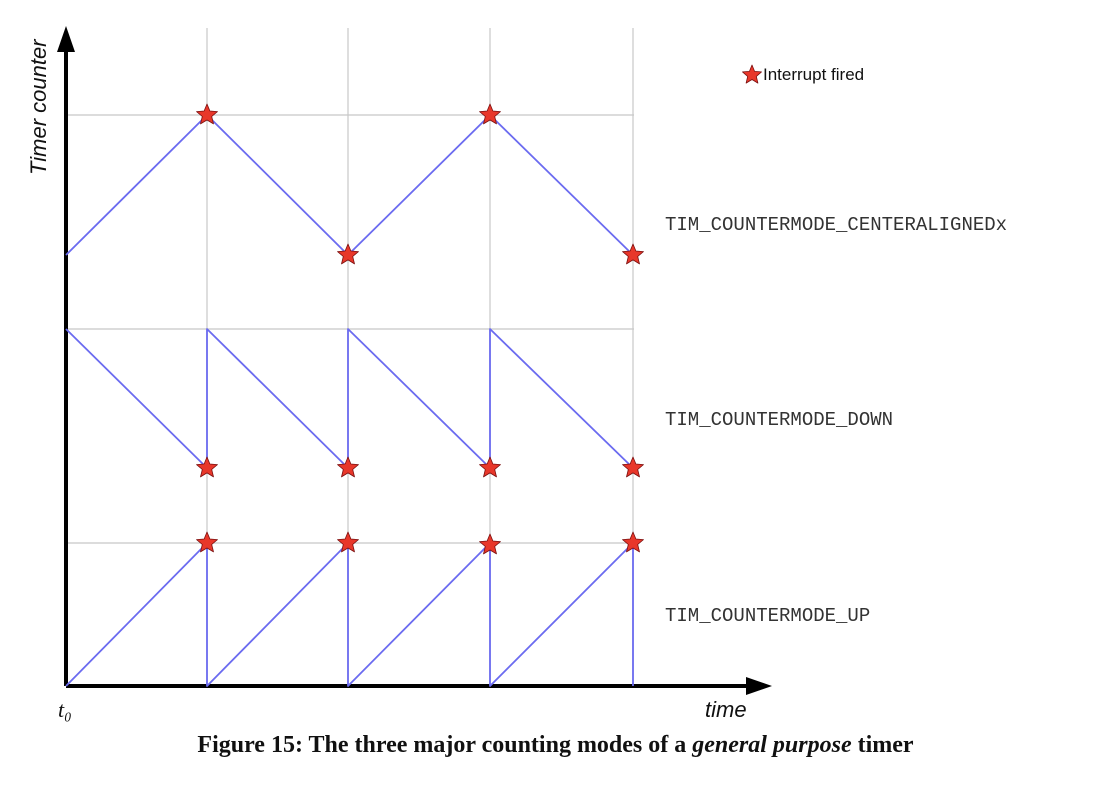 This screenshot has height=788, width=1111. What do you see at coordinates (779, 420) in the screenshot?
I see `mode-label-down: TIM_COUNTERMODE_DOWN` at bounding box center [779, 420].